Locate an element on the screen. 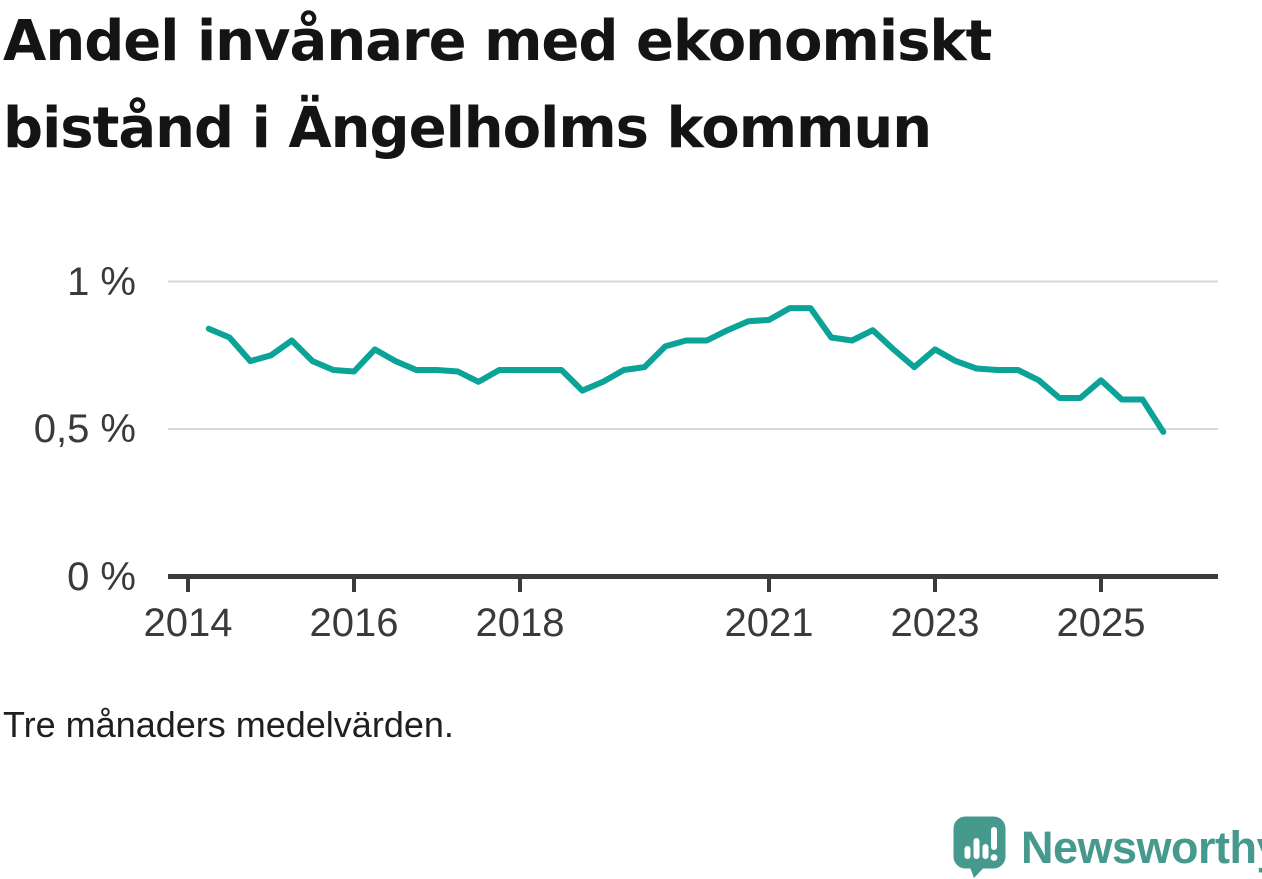 Image resolution: width=1262 pixels, height=879 pixels. x-axis-tick-label: 2016 is located at coordinates (354, 623).